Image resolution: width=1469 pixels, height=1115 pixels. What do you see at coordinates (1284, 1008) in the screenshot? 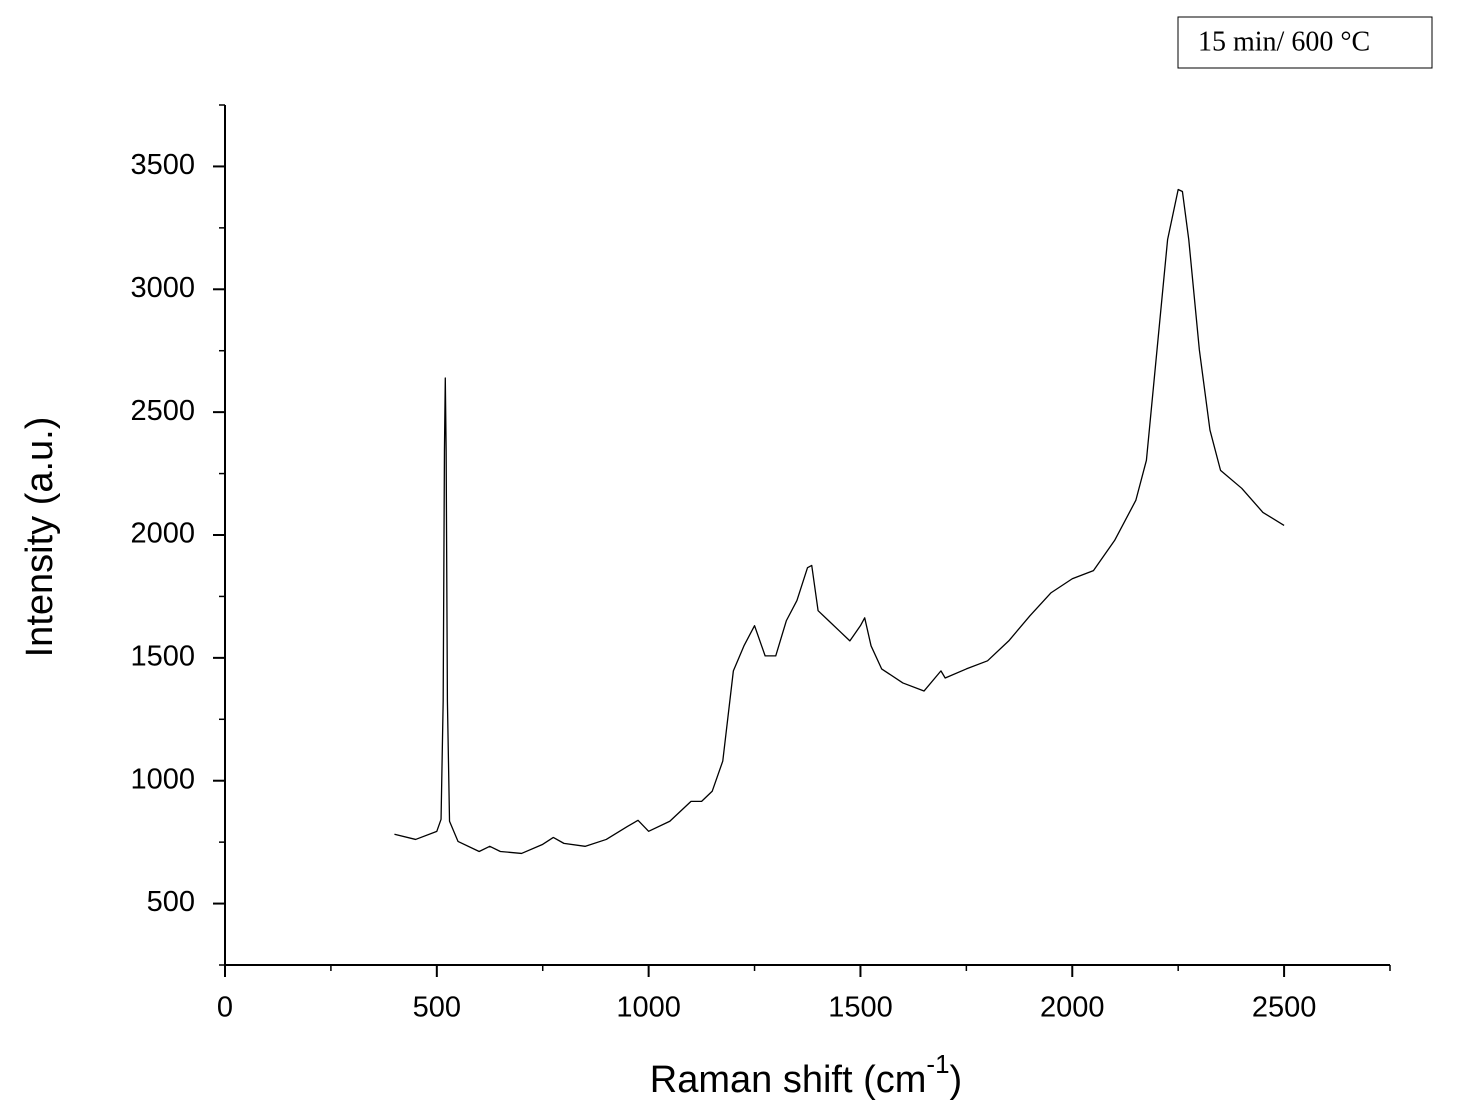
I see `x-tick-label: 2500` at bounding box center [1284, 1008].